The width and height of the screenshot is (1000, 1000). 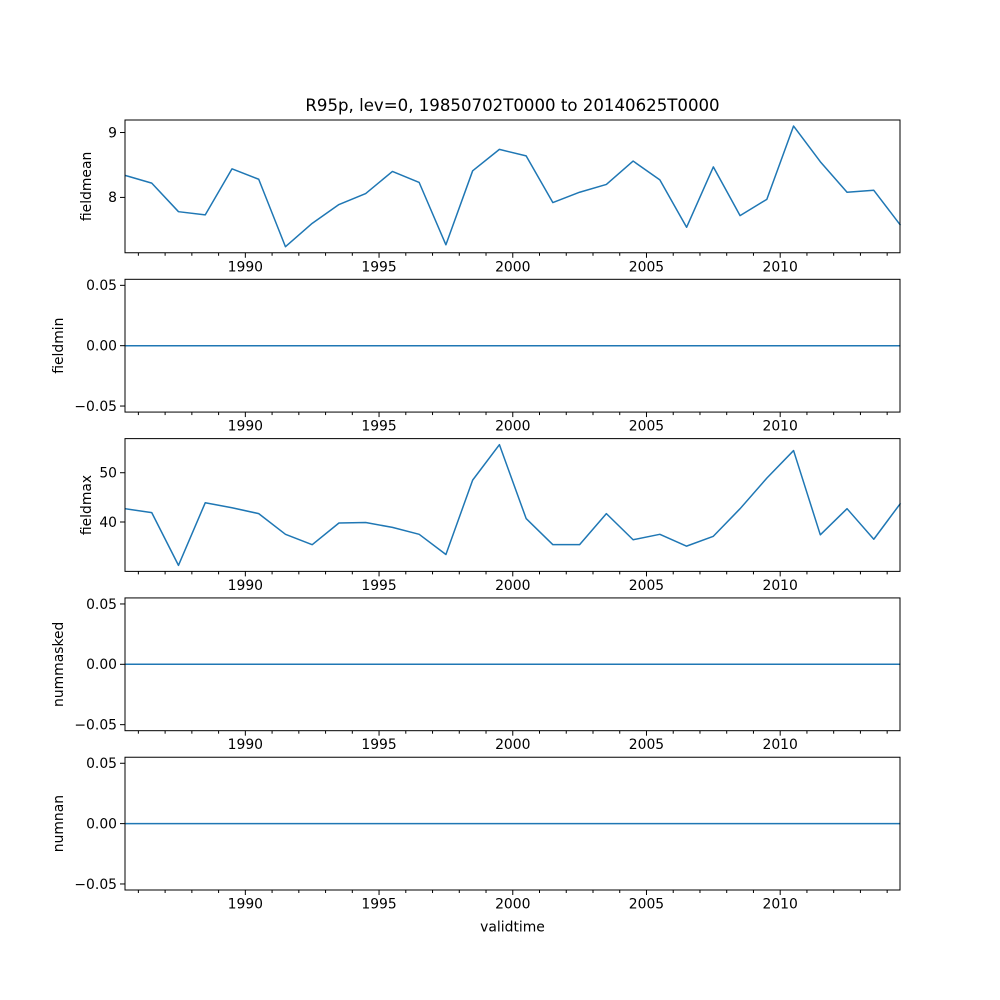 What do you see at coordinates (487, 356) in the screenshot?
I see `subplot-fieldmin: −0.05 0.00 0.05 1990 1995 2000 2005 2010` at bounding box center [487, 356].